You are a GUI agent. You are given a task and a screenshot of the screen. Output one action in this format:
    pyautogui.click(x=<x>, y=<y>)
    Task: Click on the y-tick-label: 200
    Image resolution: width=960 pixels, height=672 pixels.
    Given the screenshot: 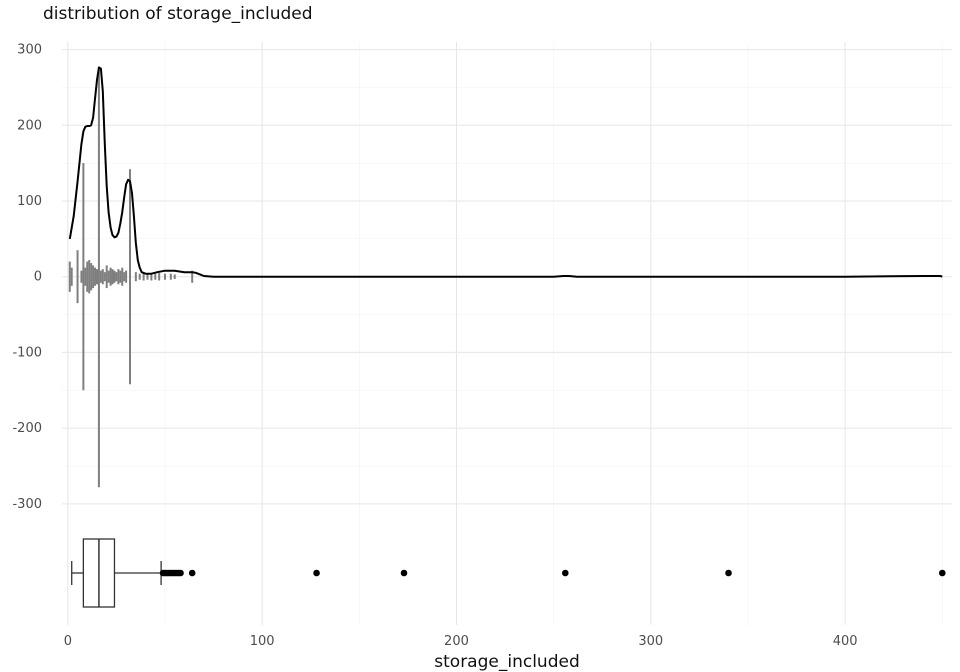 What is the action you would take?
    pyautogui.click(x=29, y=125)
    